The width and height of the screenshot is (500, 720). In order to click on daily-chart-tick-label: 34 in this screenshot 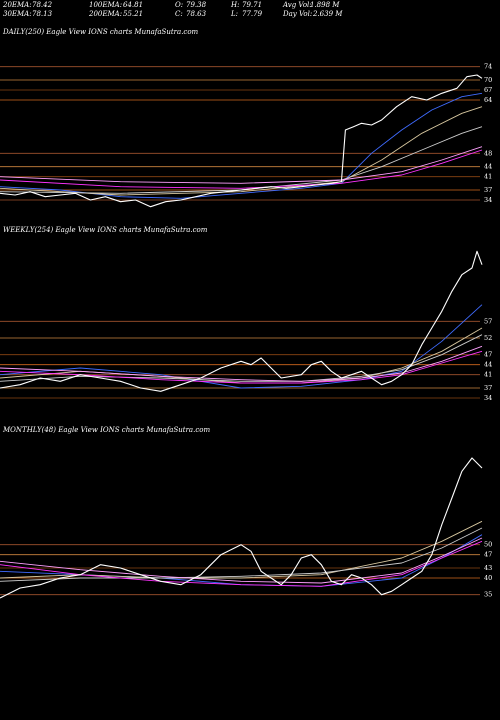, I will do `click(488, 200)`.